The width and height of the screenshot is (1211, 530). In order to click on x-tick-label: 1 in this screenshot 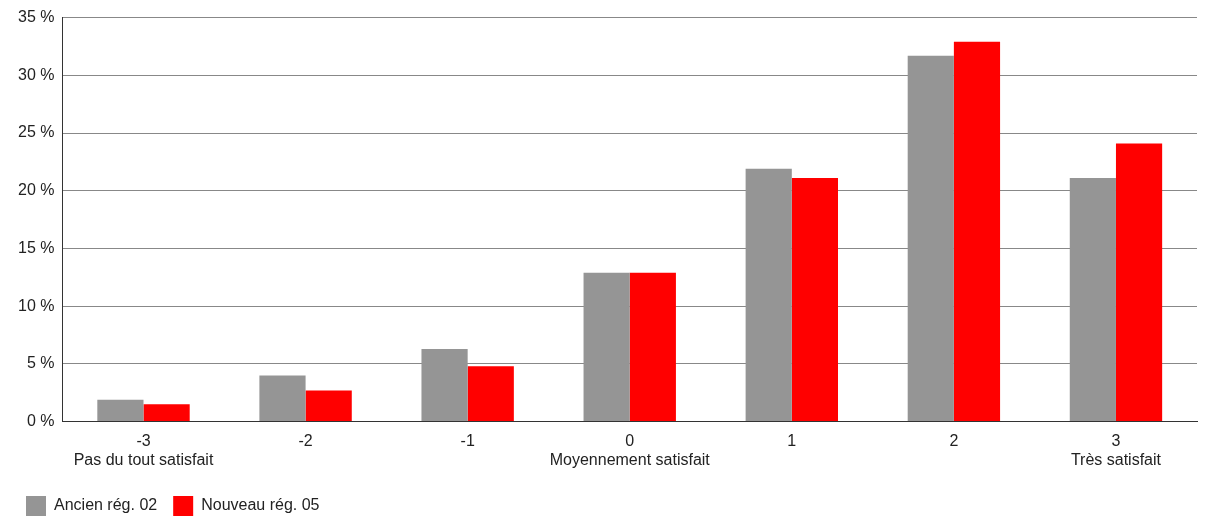, I will do `click(792, 440)`.